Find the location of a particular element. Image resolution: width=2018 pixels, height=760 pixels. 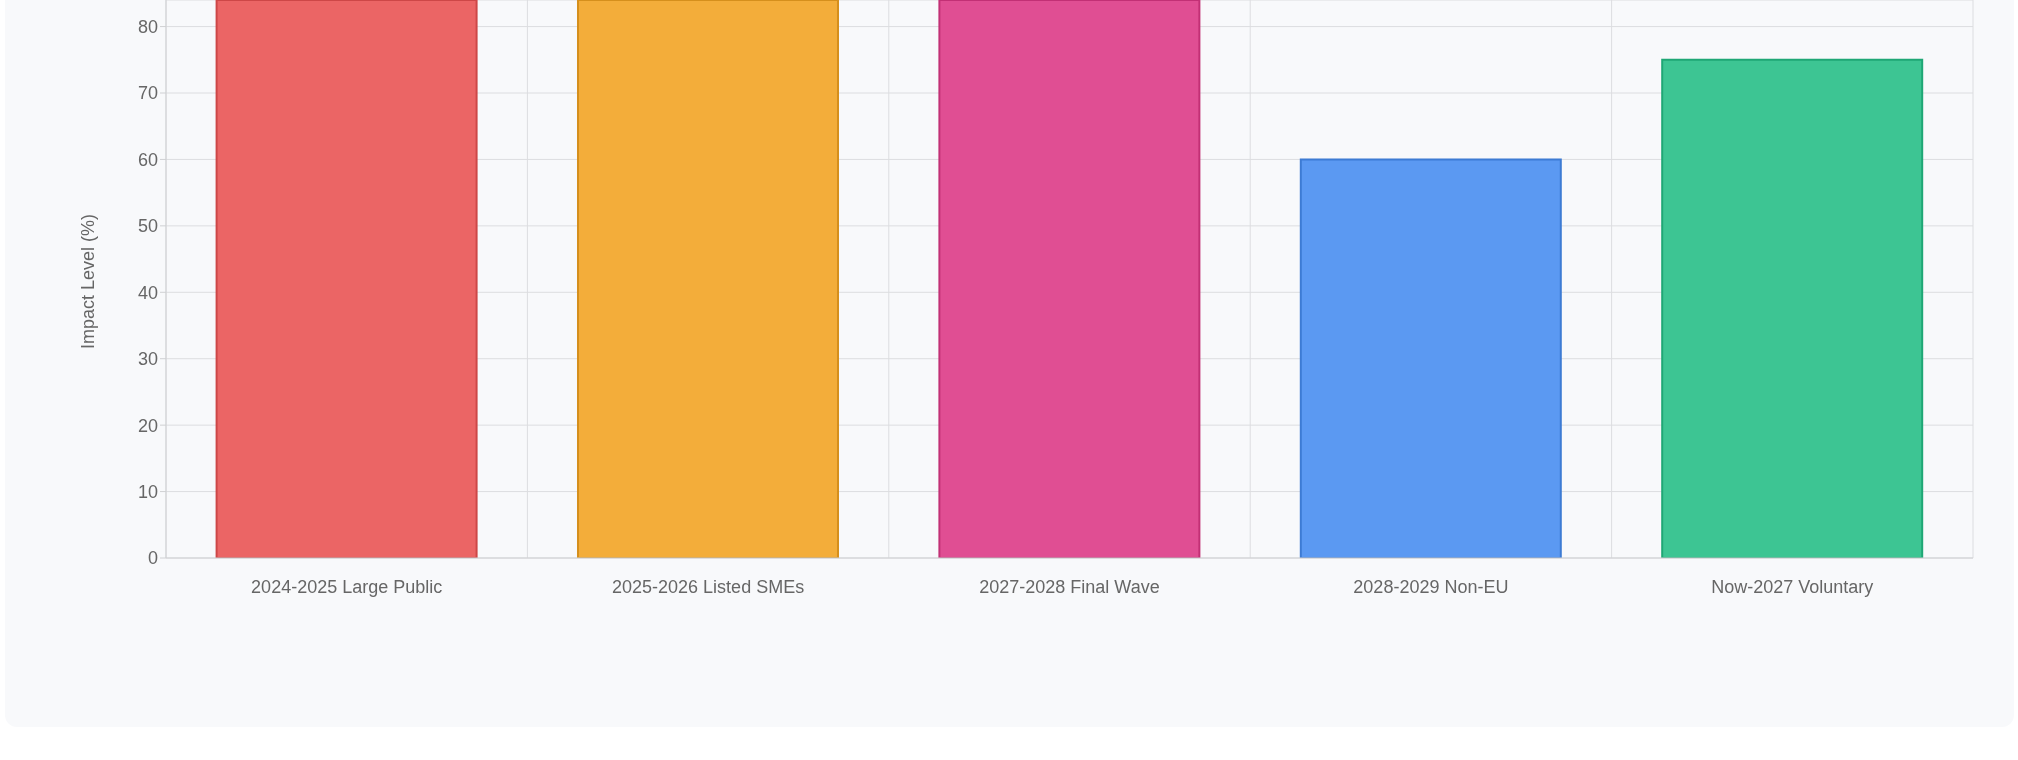

y-tick-label: 80 is located at coordinates (147, 26).